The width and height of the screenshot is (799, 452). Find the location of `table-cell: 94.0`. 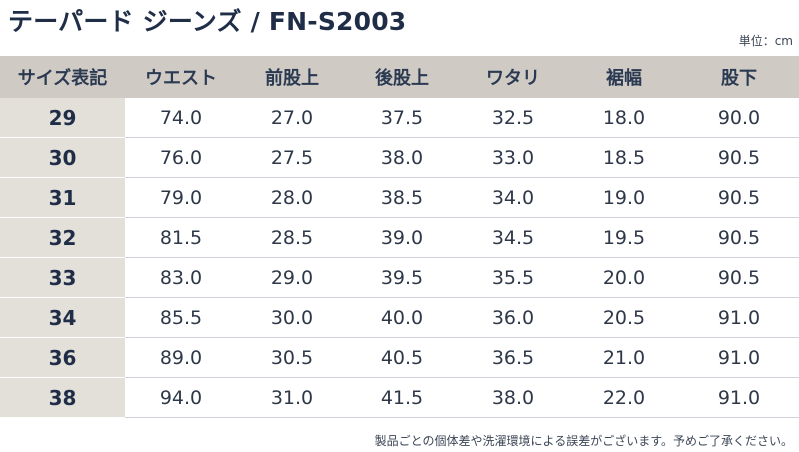

table-cell: 94.0 is located at coordinates (181, 397).